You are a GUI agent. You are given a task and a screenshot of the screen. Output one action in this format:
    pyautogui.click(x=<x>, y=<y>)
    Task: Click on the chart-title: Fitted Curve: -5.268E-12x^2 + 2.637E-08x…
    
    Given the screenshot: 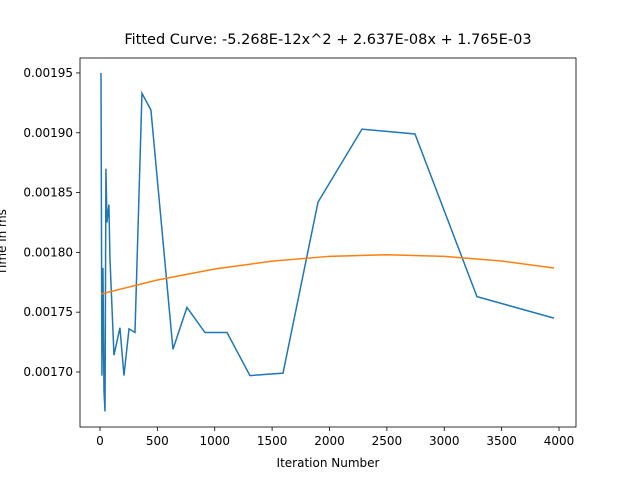 What is the action you would take?
    pyautogui.click(x=327, y=40)
    